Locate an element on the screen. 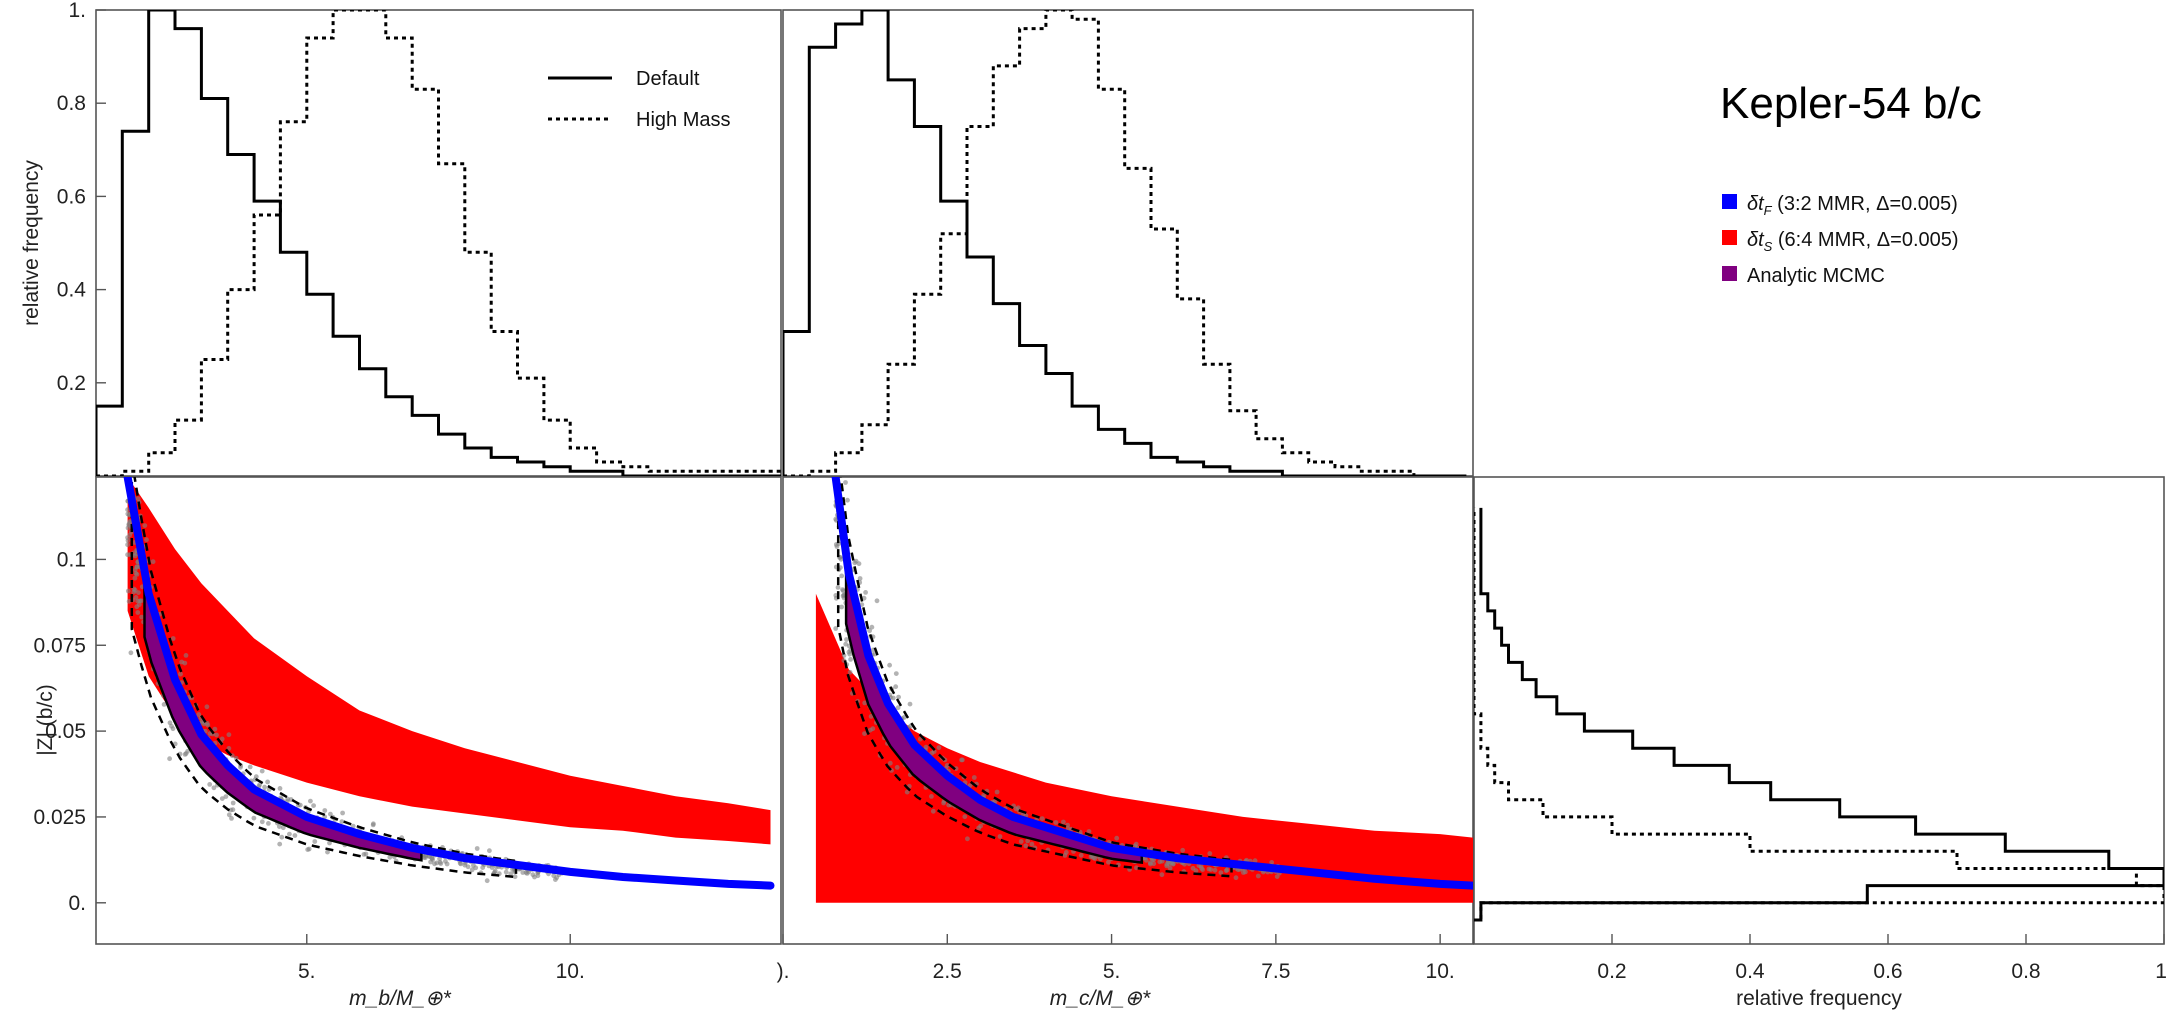 This screenshot has height=1028, width=2166. ylabel-scatter: |Z| (b/c) is located at coordinates (45, 720).